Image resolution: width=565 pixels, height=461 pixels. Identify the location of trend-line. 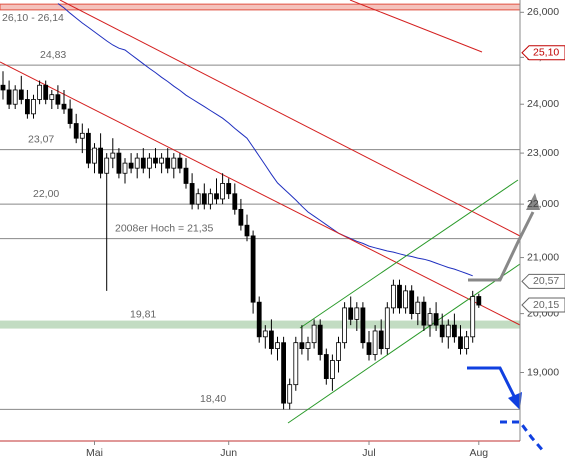
(416, 26).